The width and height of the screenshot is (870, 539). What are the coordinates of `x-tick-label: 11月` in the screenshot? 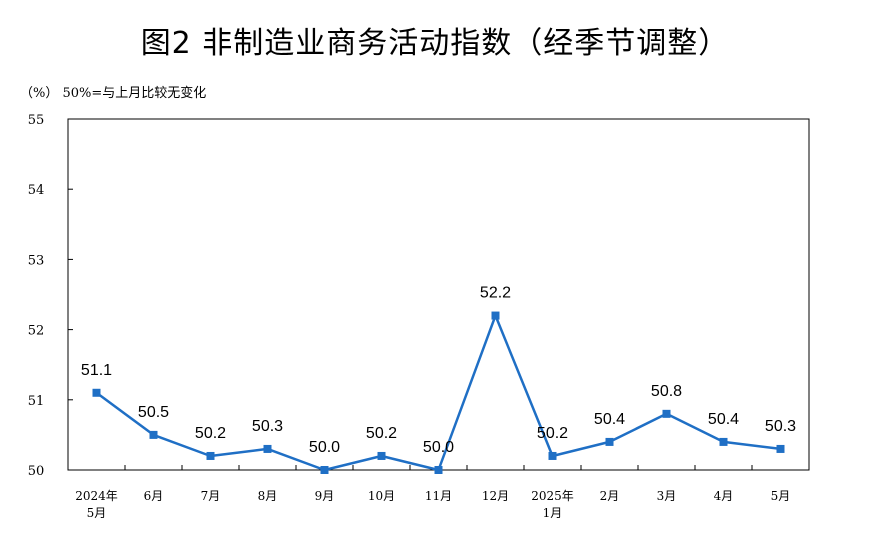 It's located at (438, 496).